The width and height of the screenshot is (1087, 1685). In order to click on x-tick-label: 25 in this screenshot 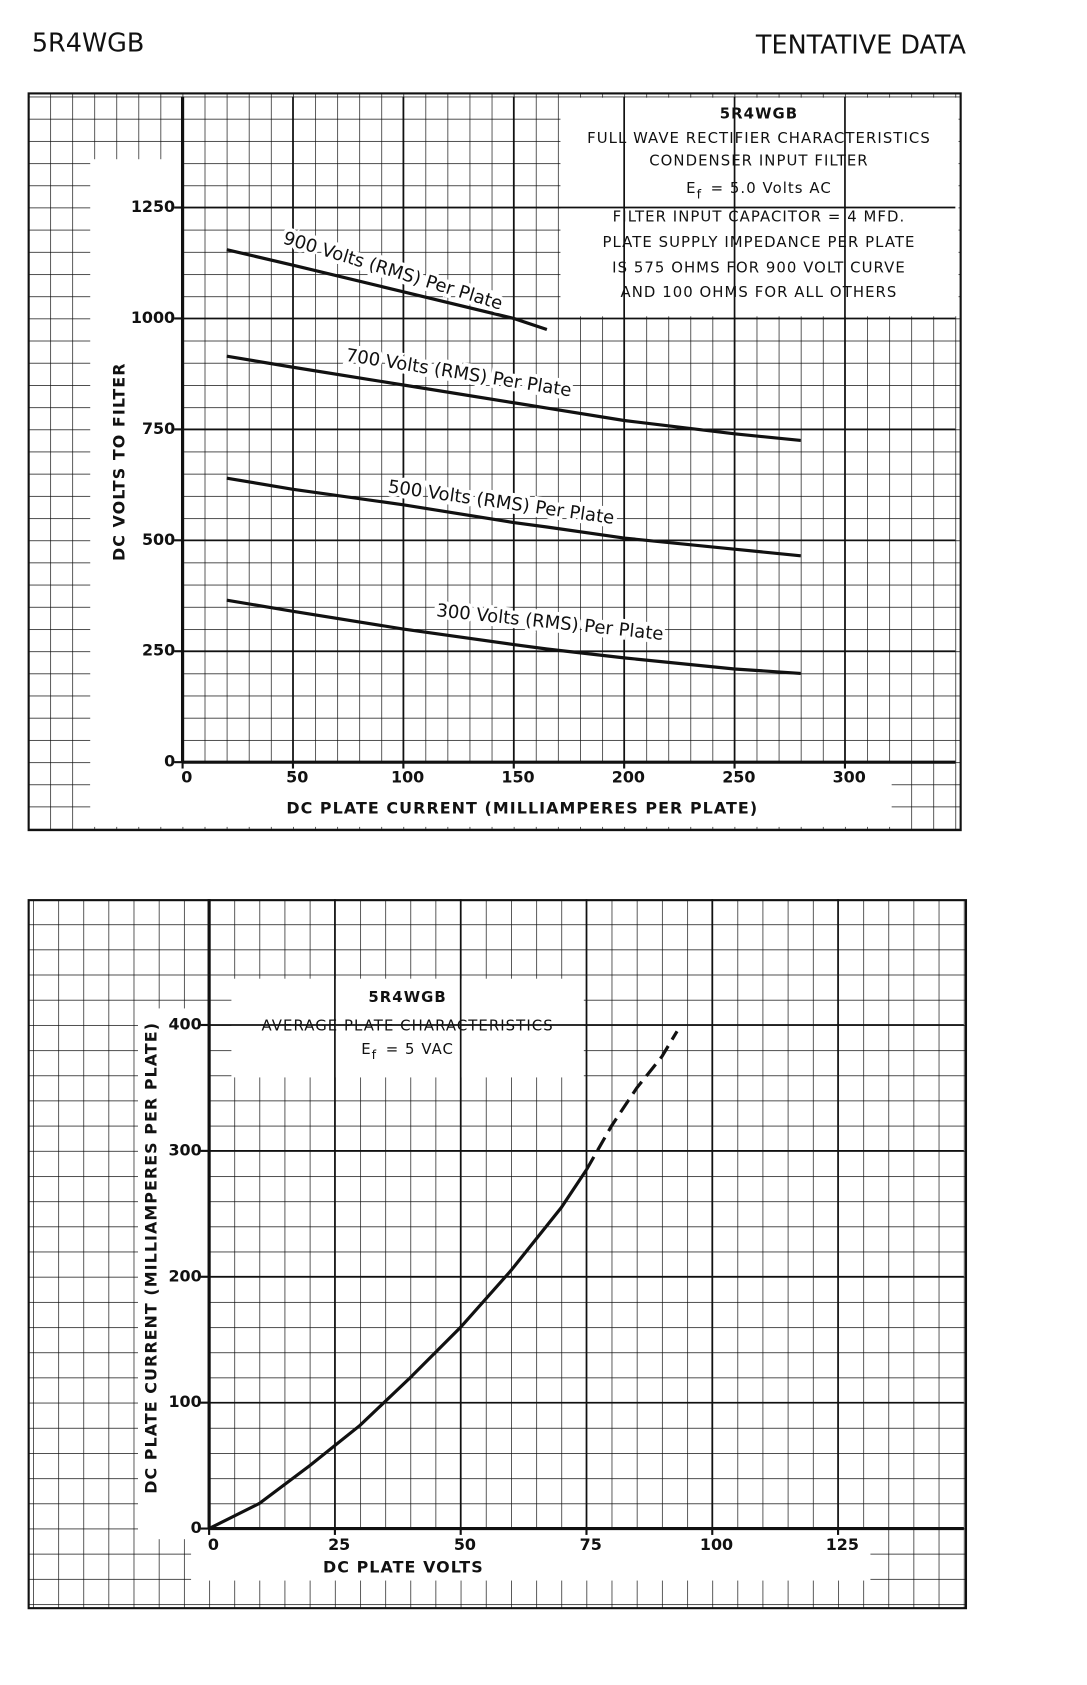, I will do `click(339, 1544)`.